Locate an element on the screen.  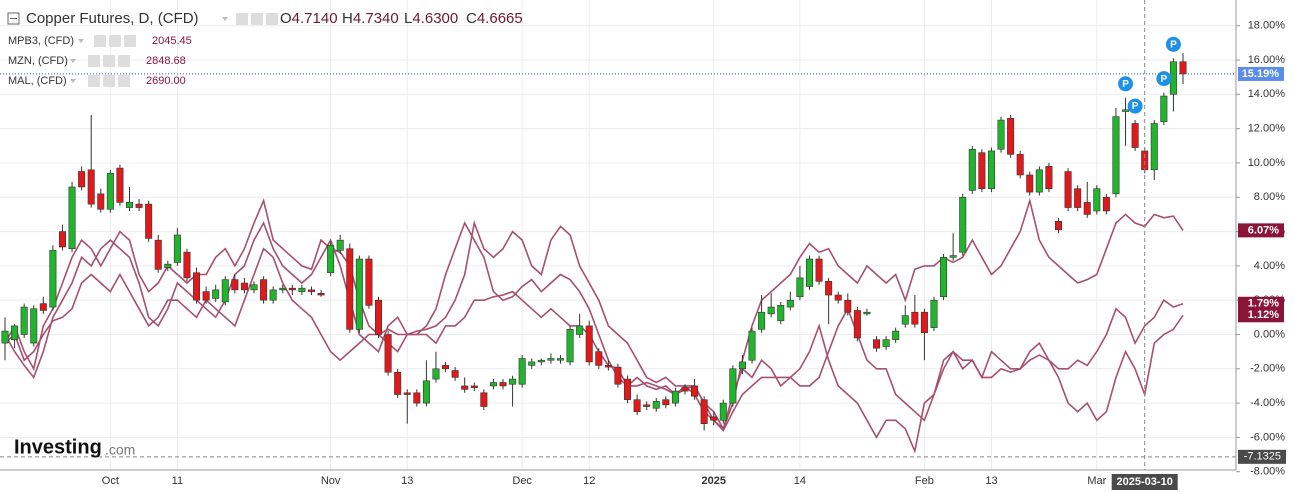
ohlc-label: H4.7340 is located at coordinates (370, 18).